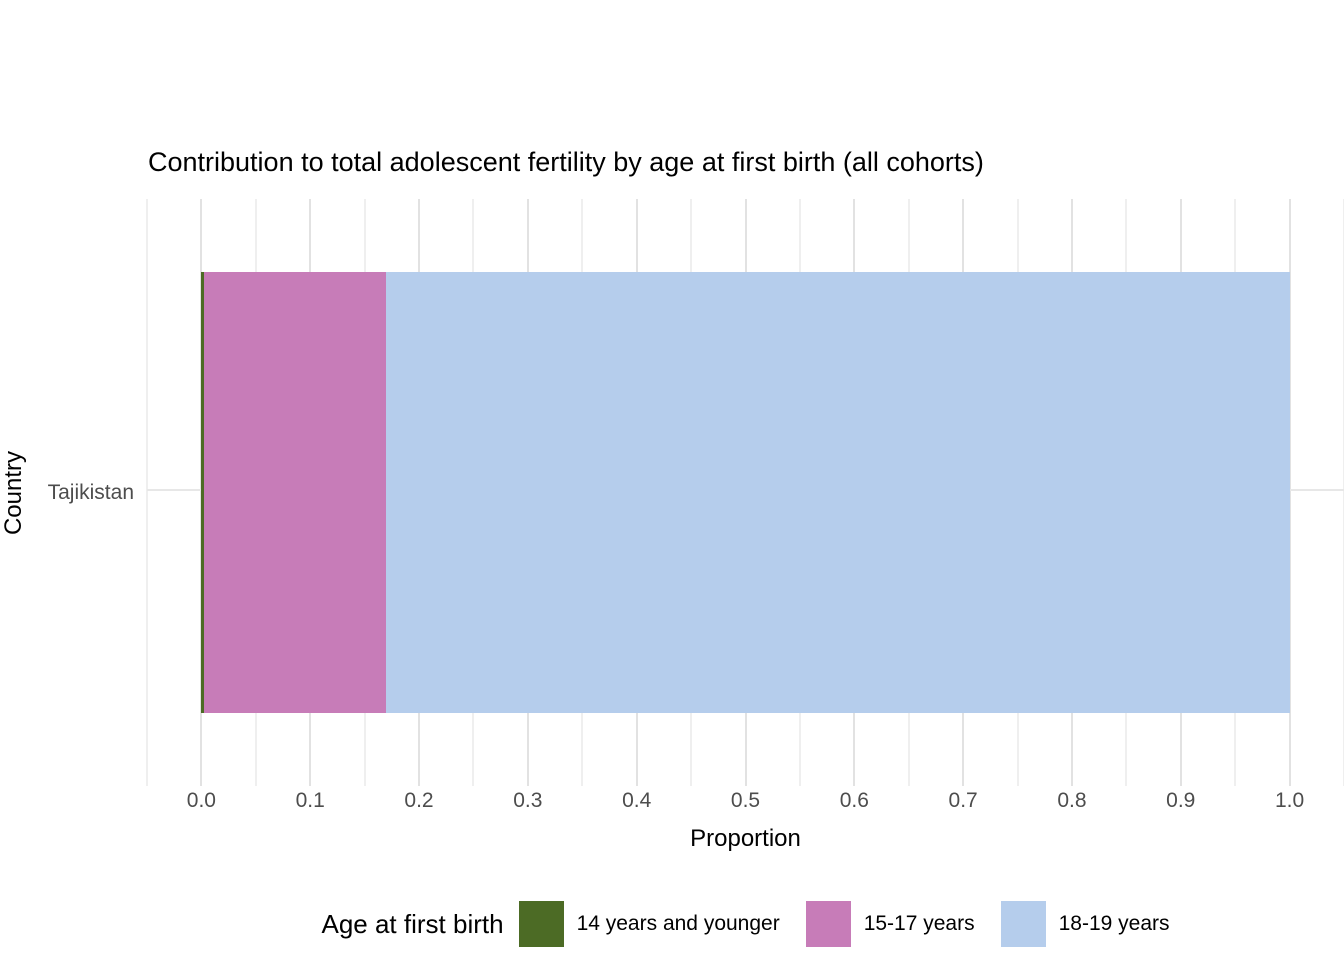 The width and height of the screenshot is (1344, 960). I want to click on x-tick-label: 0.9, so click(1181, 800).